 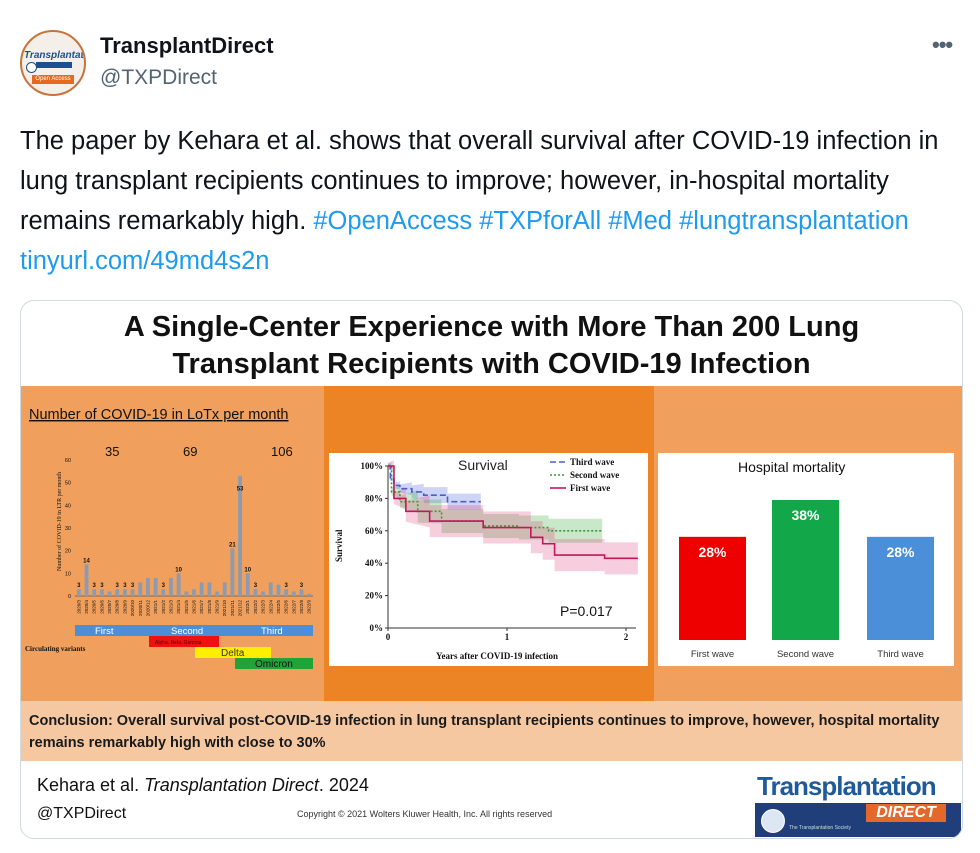 What do you see at coordinates (94, 607) in the screenshot?
I see `monthly-category-label: 2020/5` at bounding box center [94, 607].